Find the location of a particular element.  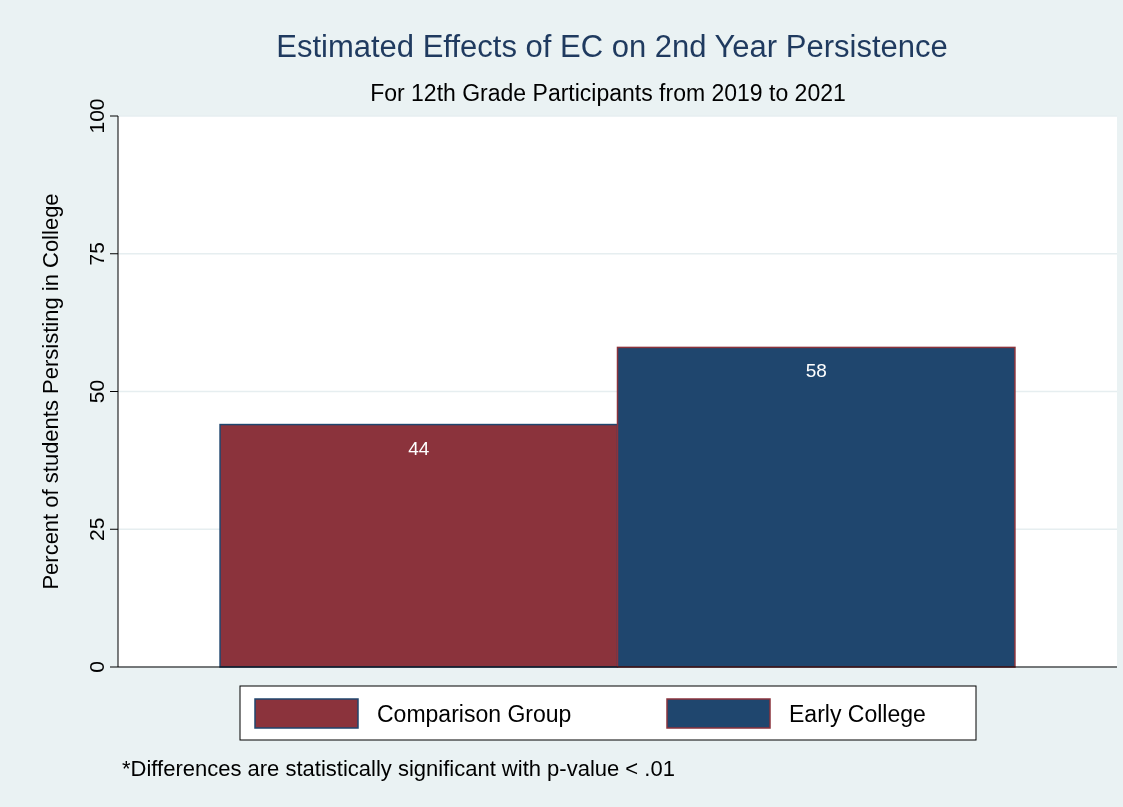

y-tick-label: 75 is located at coordinates (96, 254).